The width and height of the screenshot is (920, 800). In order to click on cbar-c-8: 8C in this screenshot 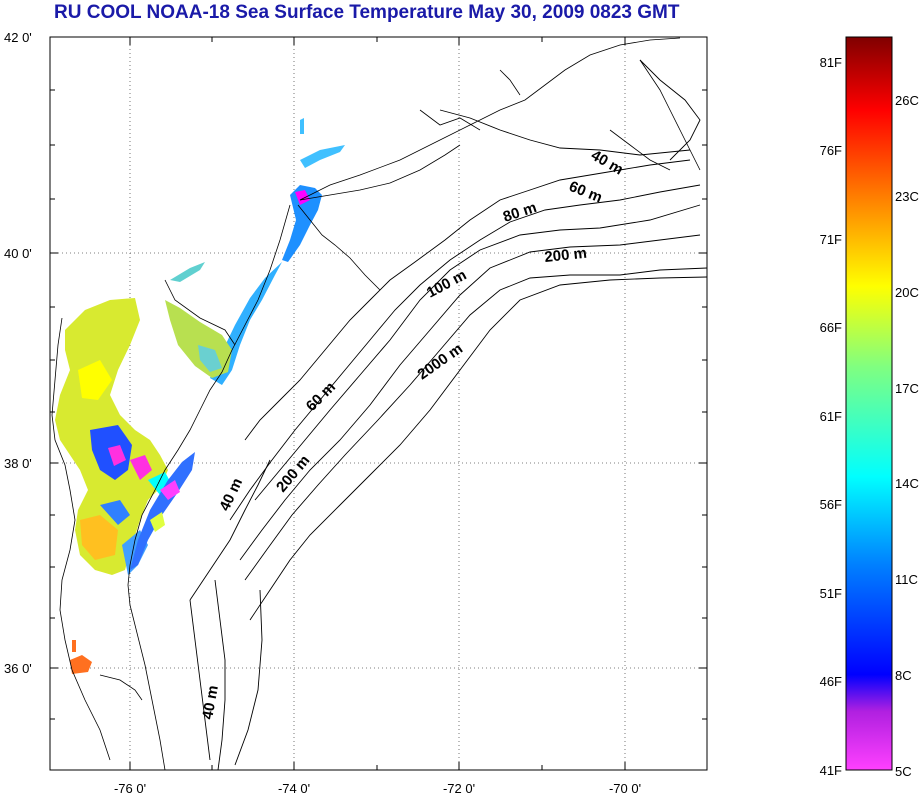, I will do `click(903, 675)`.